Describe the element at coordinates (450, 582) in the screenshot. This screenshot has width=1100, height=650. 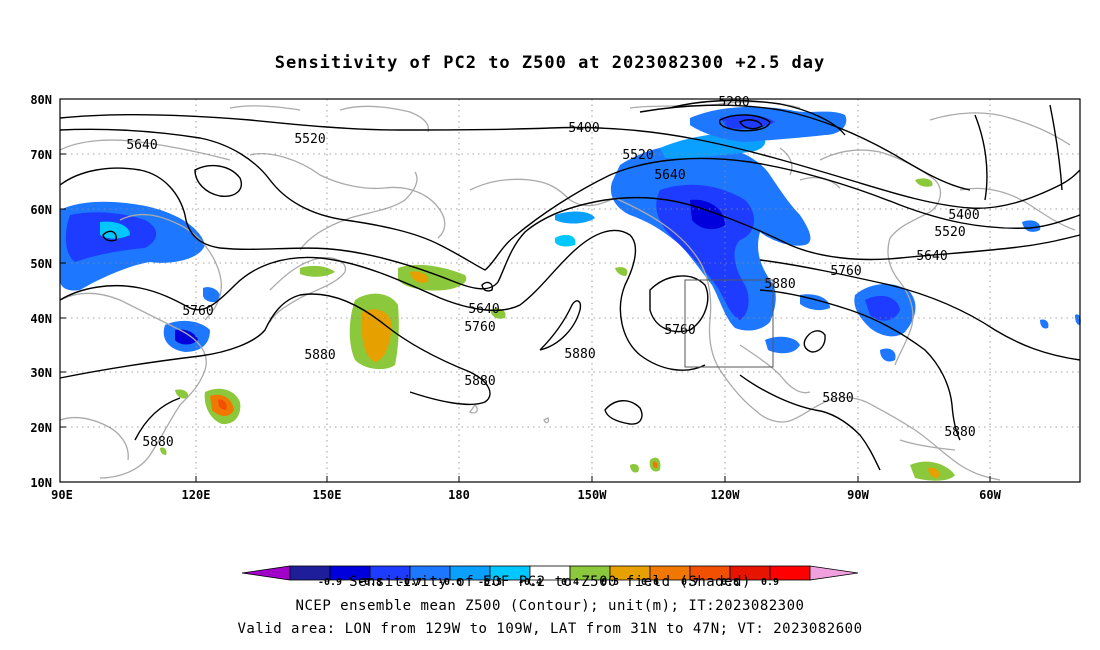
I see `colorbar-tick-label: -0.6` at that location.